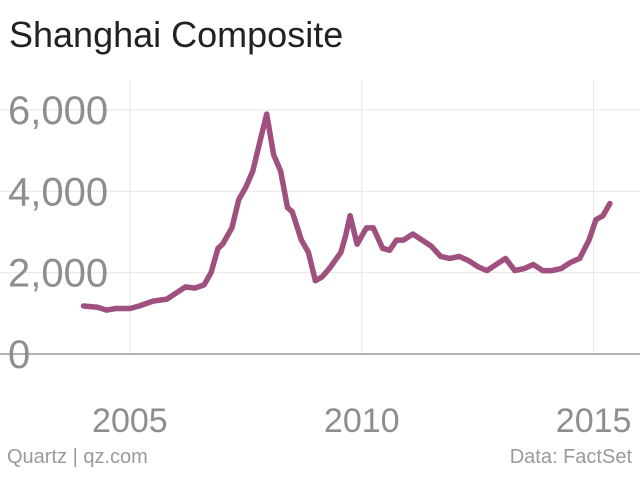 This screenshot has width=640, height=500. I want to click on chart-title: Shanghai Composite, so click(176, 34).